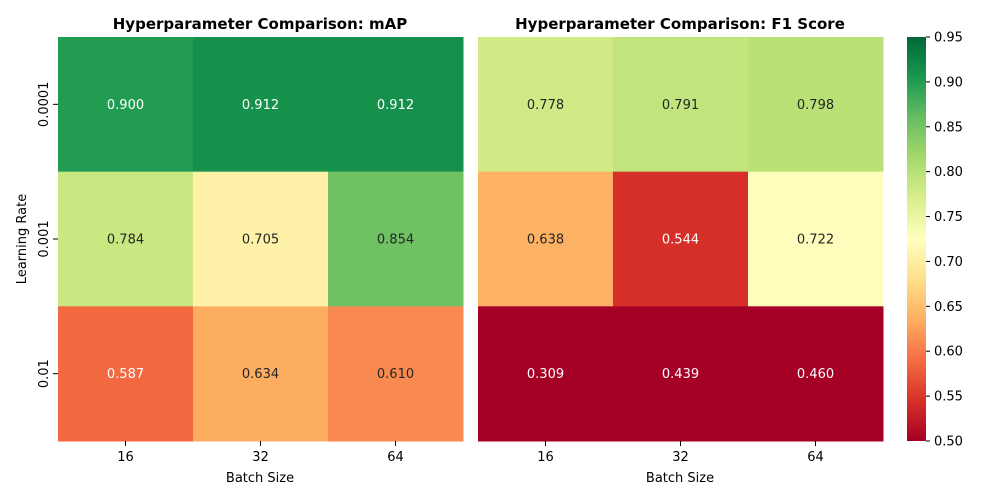 This screenshot has width=1000, height=504. What do you see at coordinates (815, 457) in the screenshot?
I see `f1-x-tick-label: 64` at bounding box center [815, 457].